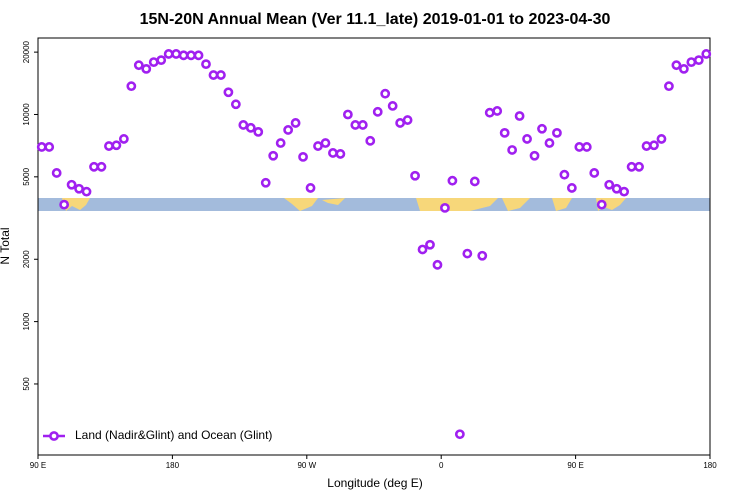  I want to click on y-tick-label: 2000, so click(26, 259).